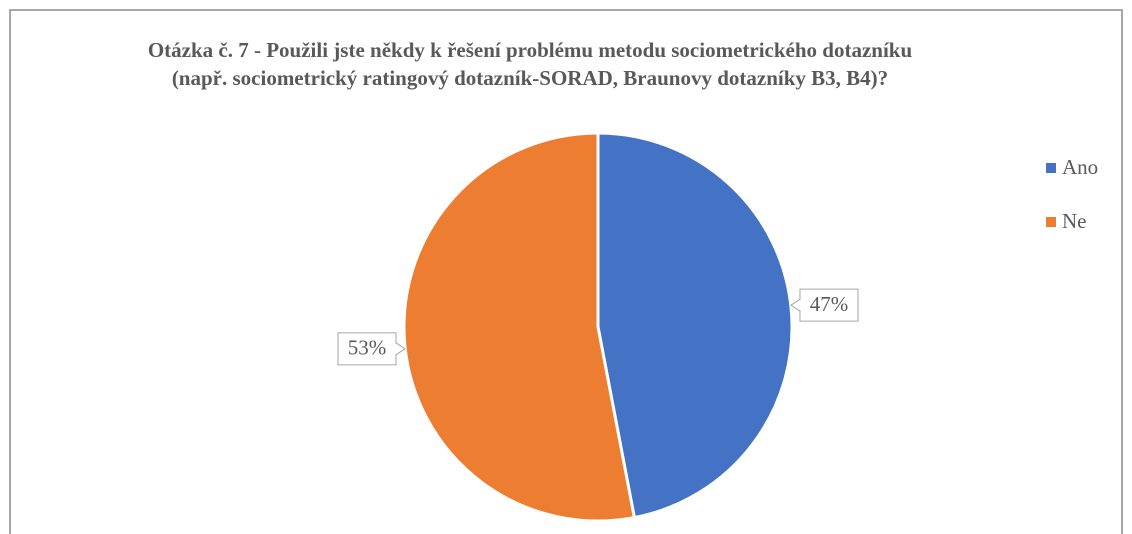 Image resolution: width=1132 pixels, height=534 pixels. I want to click on pie-slice, so click(695, 325).